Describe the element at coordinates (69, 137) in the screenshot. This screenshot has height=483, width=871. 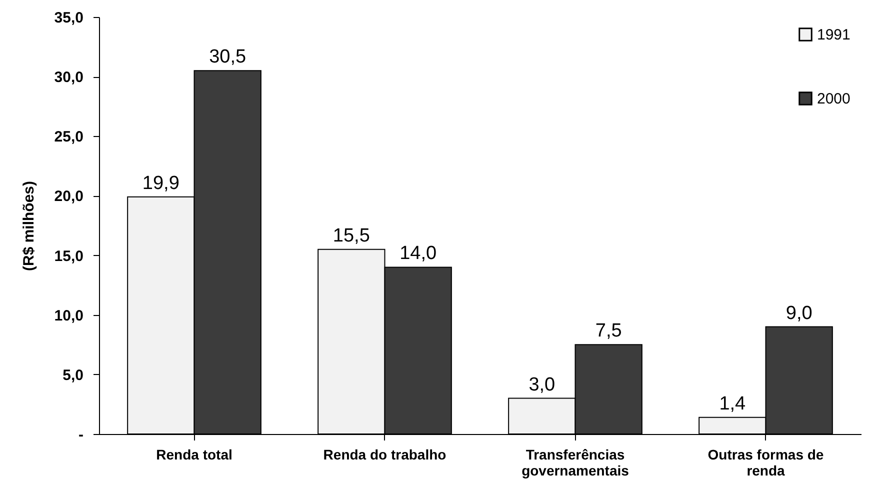
I see `y-tick-label: 25,0` at that location.